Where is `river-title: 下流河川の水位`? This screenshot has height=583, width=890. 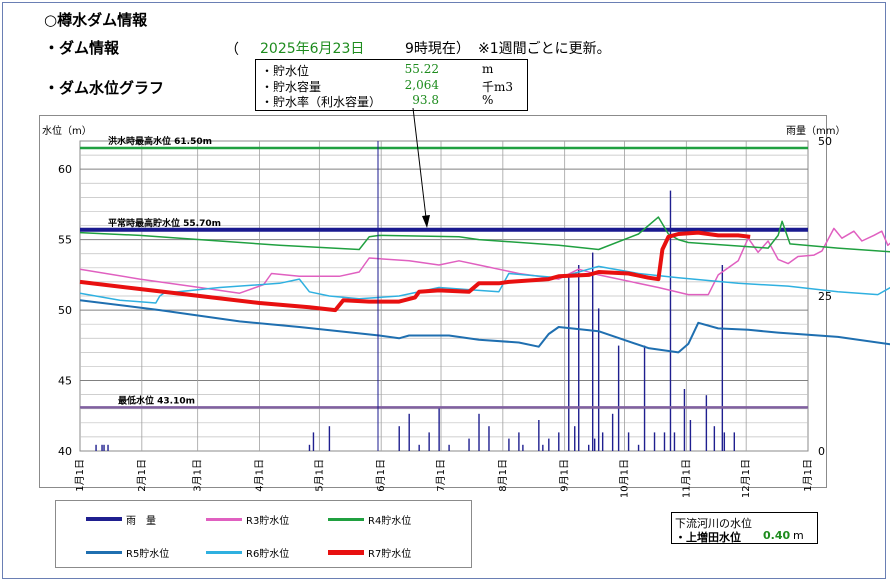 river-title: 下流河川の水位 is located at coordinates (713, 523).